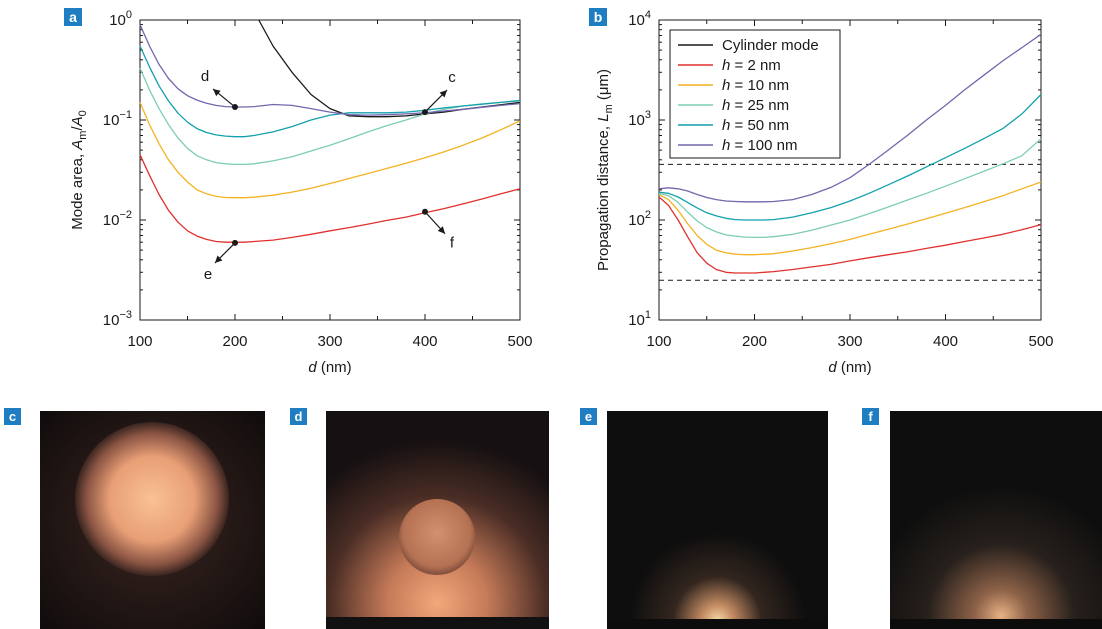 Image resolution: width=1102 pixels, height=629 pixels. I want to click on mode-profile-d, so click(437, 537).